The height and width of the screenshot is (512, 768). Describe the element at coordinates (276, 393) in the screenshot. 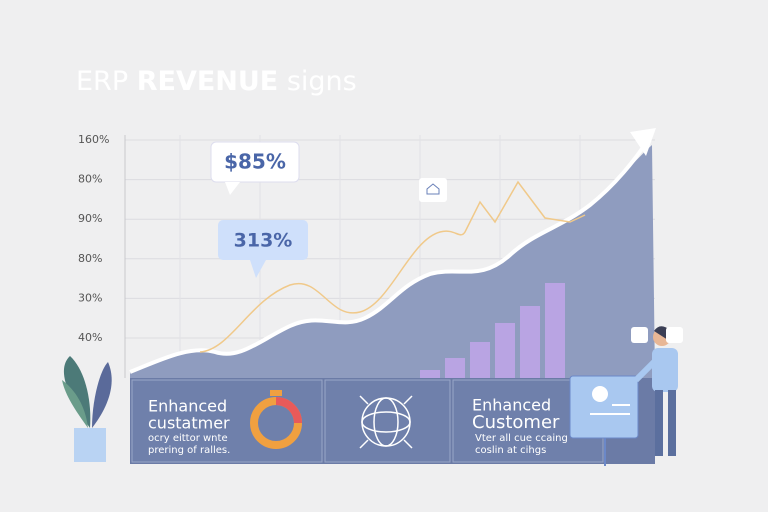

I see `ring-cap` at that location.